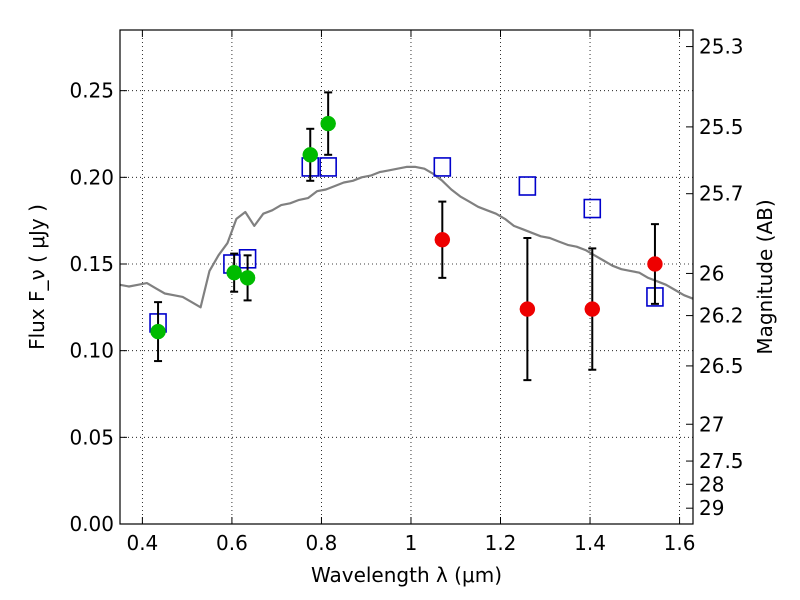 The height and width of the screenshot is (600, 800). What do you see at coordinates (721, 461) in the screenshot?
I see `mag-tick-label: 27.5` at bounding box center [721, 461].